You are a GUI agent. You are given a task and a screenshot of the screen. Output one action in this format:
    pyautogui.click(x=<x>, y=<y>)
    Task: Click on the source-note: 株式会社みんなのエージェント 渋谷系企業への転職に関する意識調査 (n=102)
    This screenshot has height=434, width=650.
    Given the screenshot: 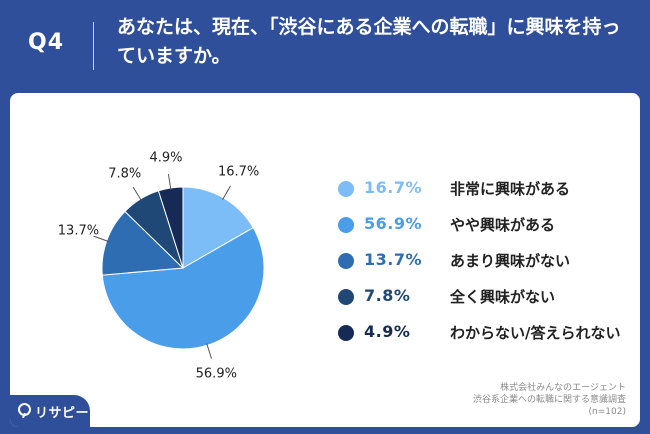 What is the action you would take?
    pyautogui.click(x=549, y=400)
    